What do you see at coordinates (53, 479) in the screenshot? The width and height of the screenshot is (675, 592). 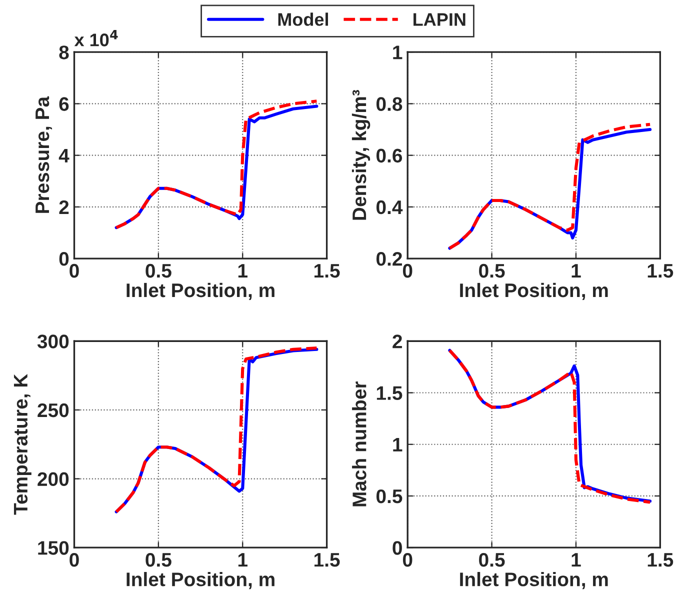 I see `y-tick-label: 200` at bounding box center [53, 479].